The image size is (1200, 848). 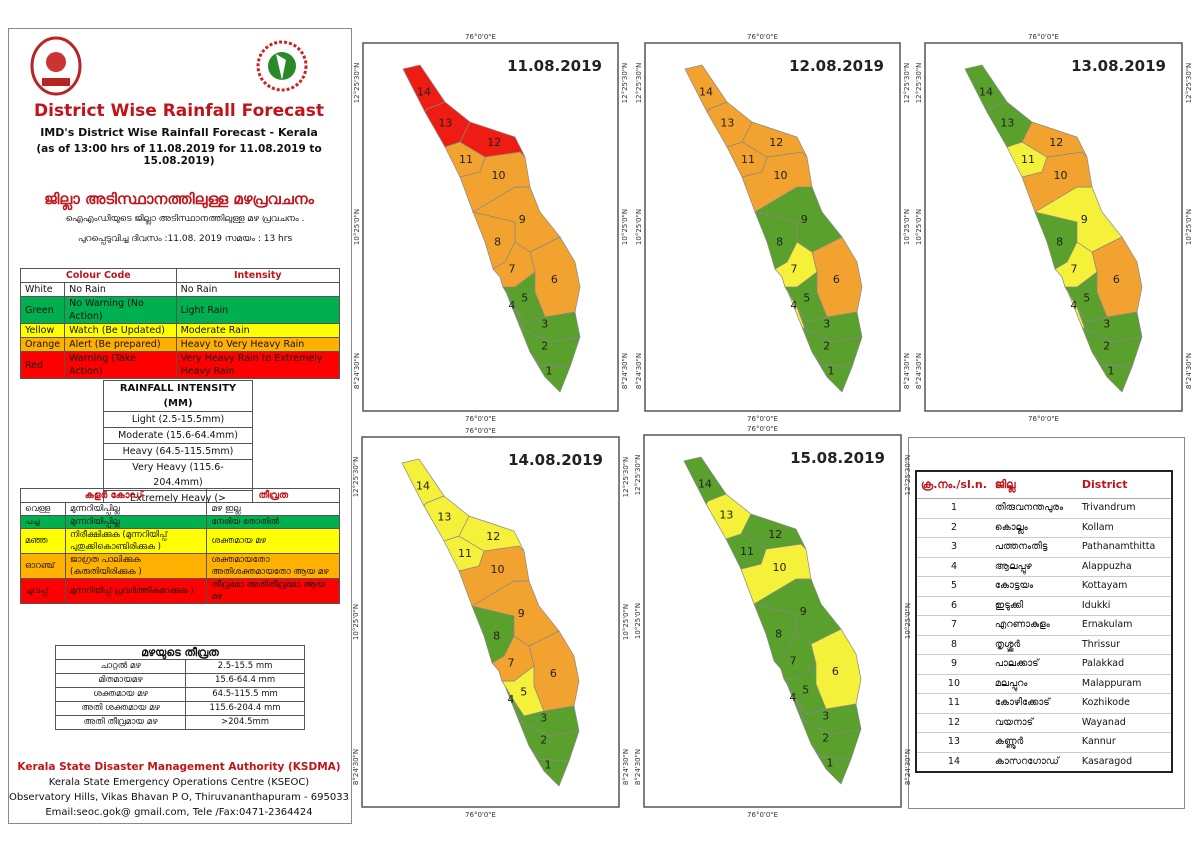 What do you see at coordinates (1118, 66) in the screenshot?
I see `map-date: 13.08.2019` at bounding box center [1118, 66].